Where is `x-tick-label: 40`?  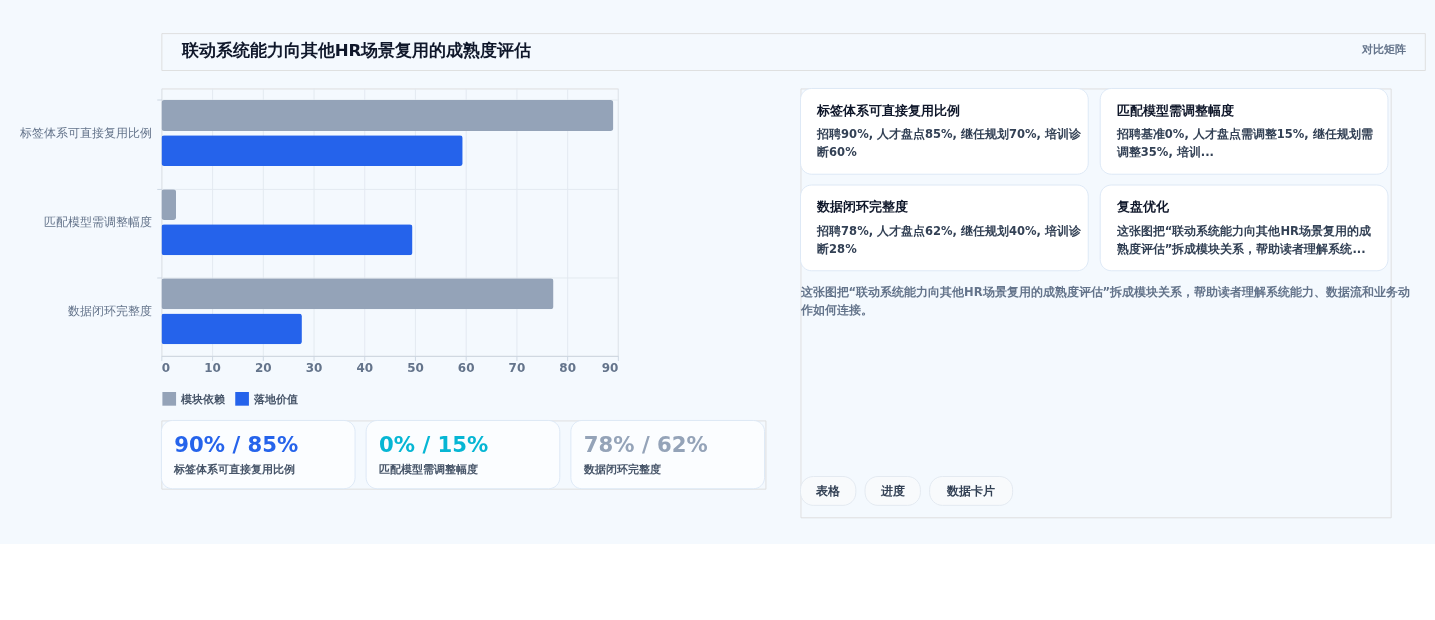 x-tick-label: 40 is located at coordinates (365, 368).